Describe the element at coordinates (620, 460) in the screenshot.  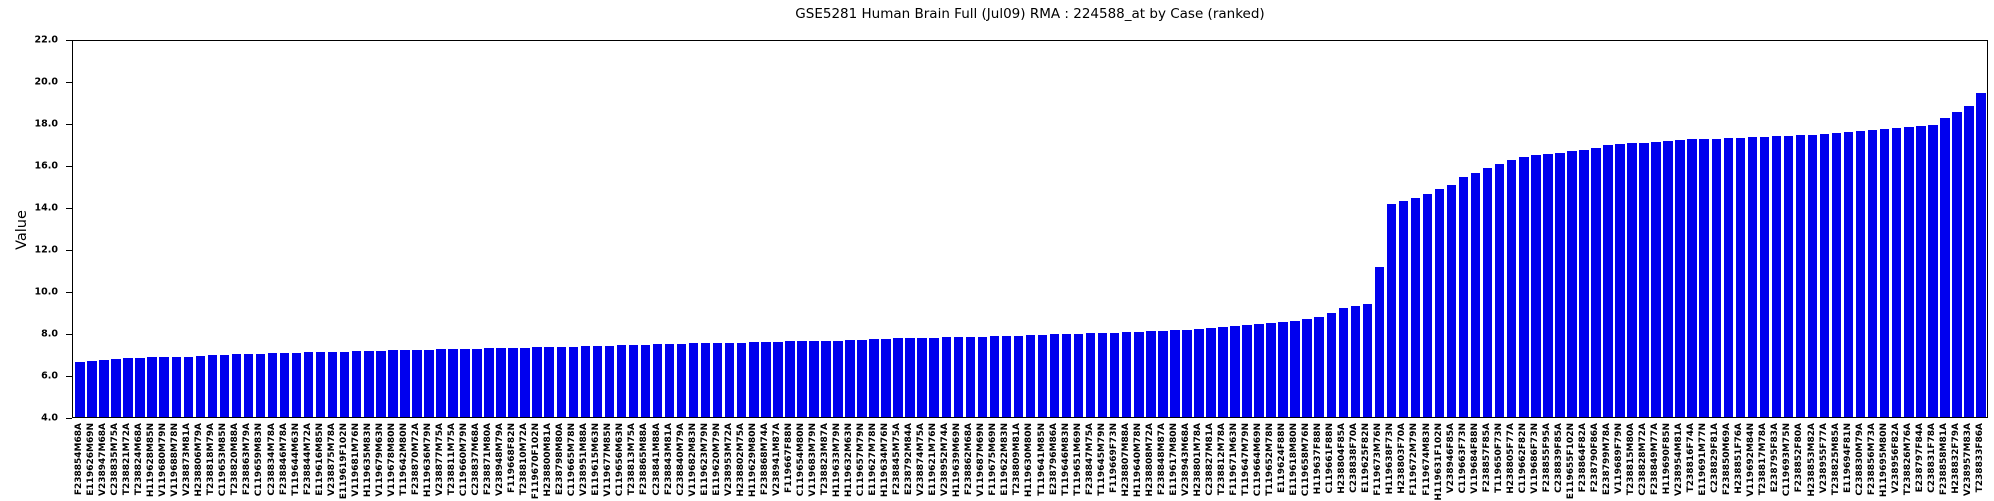
I see `x-tick-label: C119656M63N` at that location.